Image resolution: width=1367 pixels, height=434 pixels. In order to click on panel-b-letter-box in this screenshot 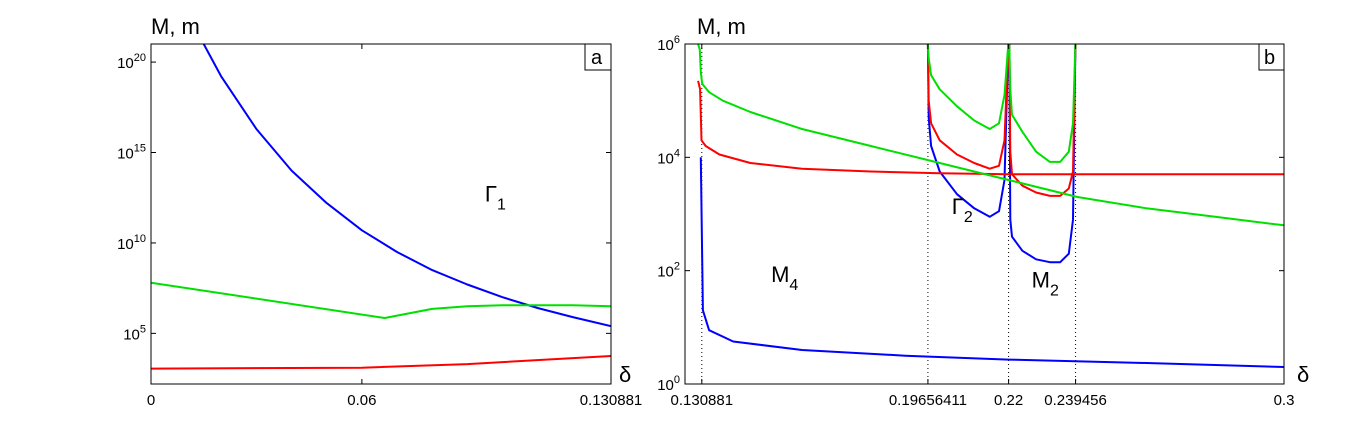, I will do `click(1271, 57)`.